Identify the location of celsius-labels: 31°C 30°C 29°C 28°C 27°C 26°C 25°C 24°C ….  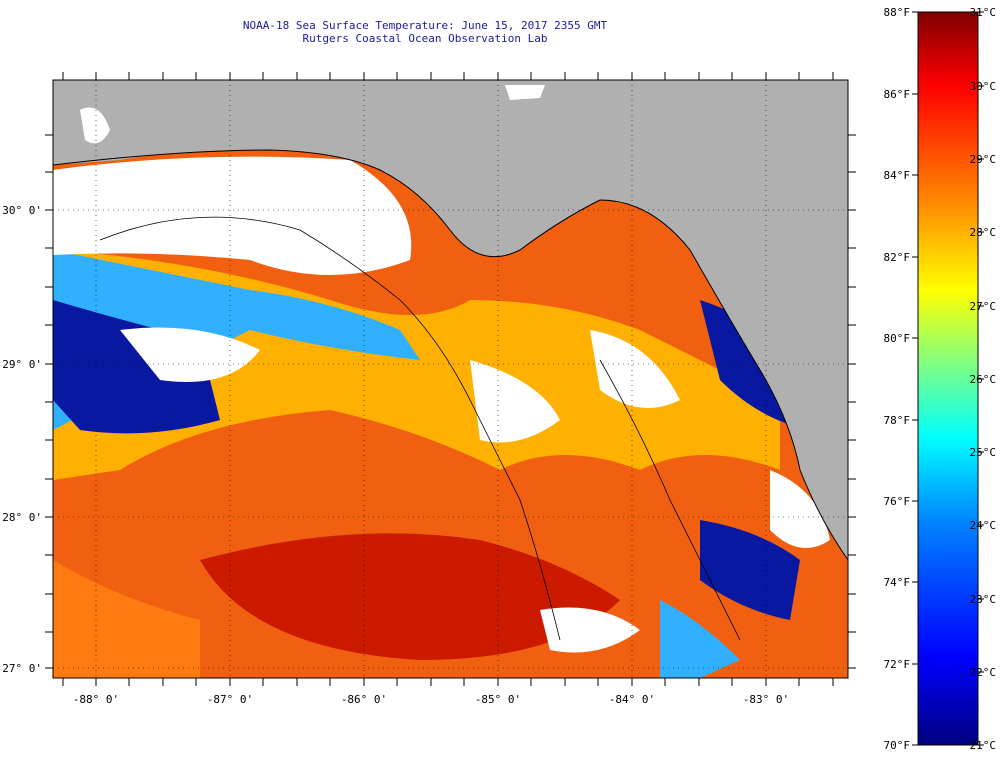
(983, 379).